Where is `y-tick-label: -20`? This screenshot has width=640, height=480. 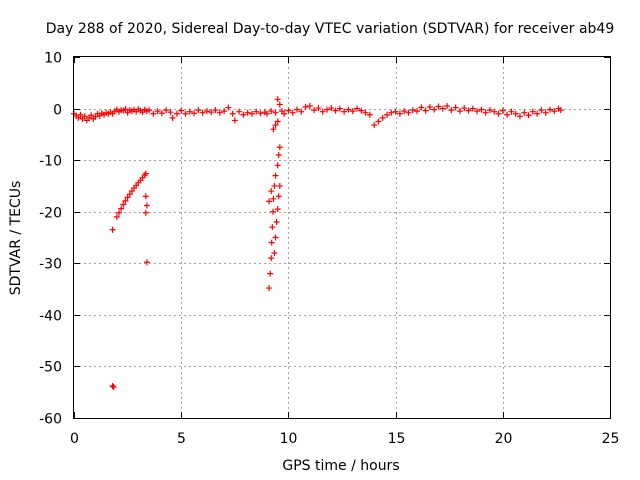 y-tick-label: -20 is located at coordinates (50, 214).